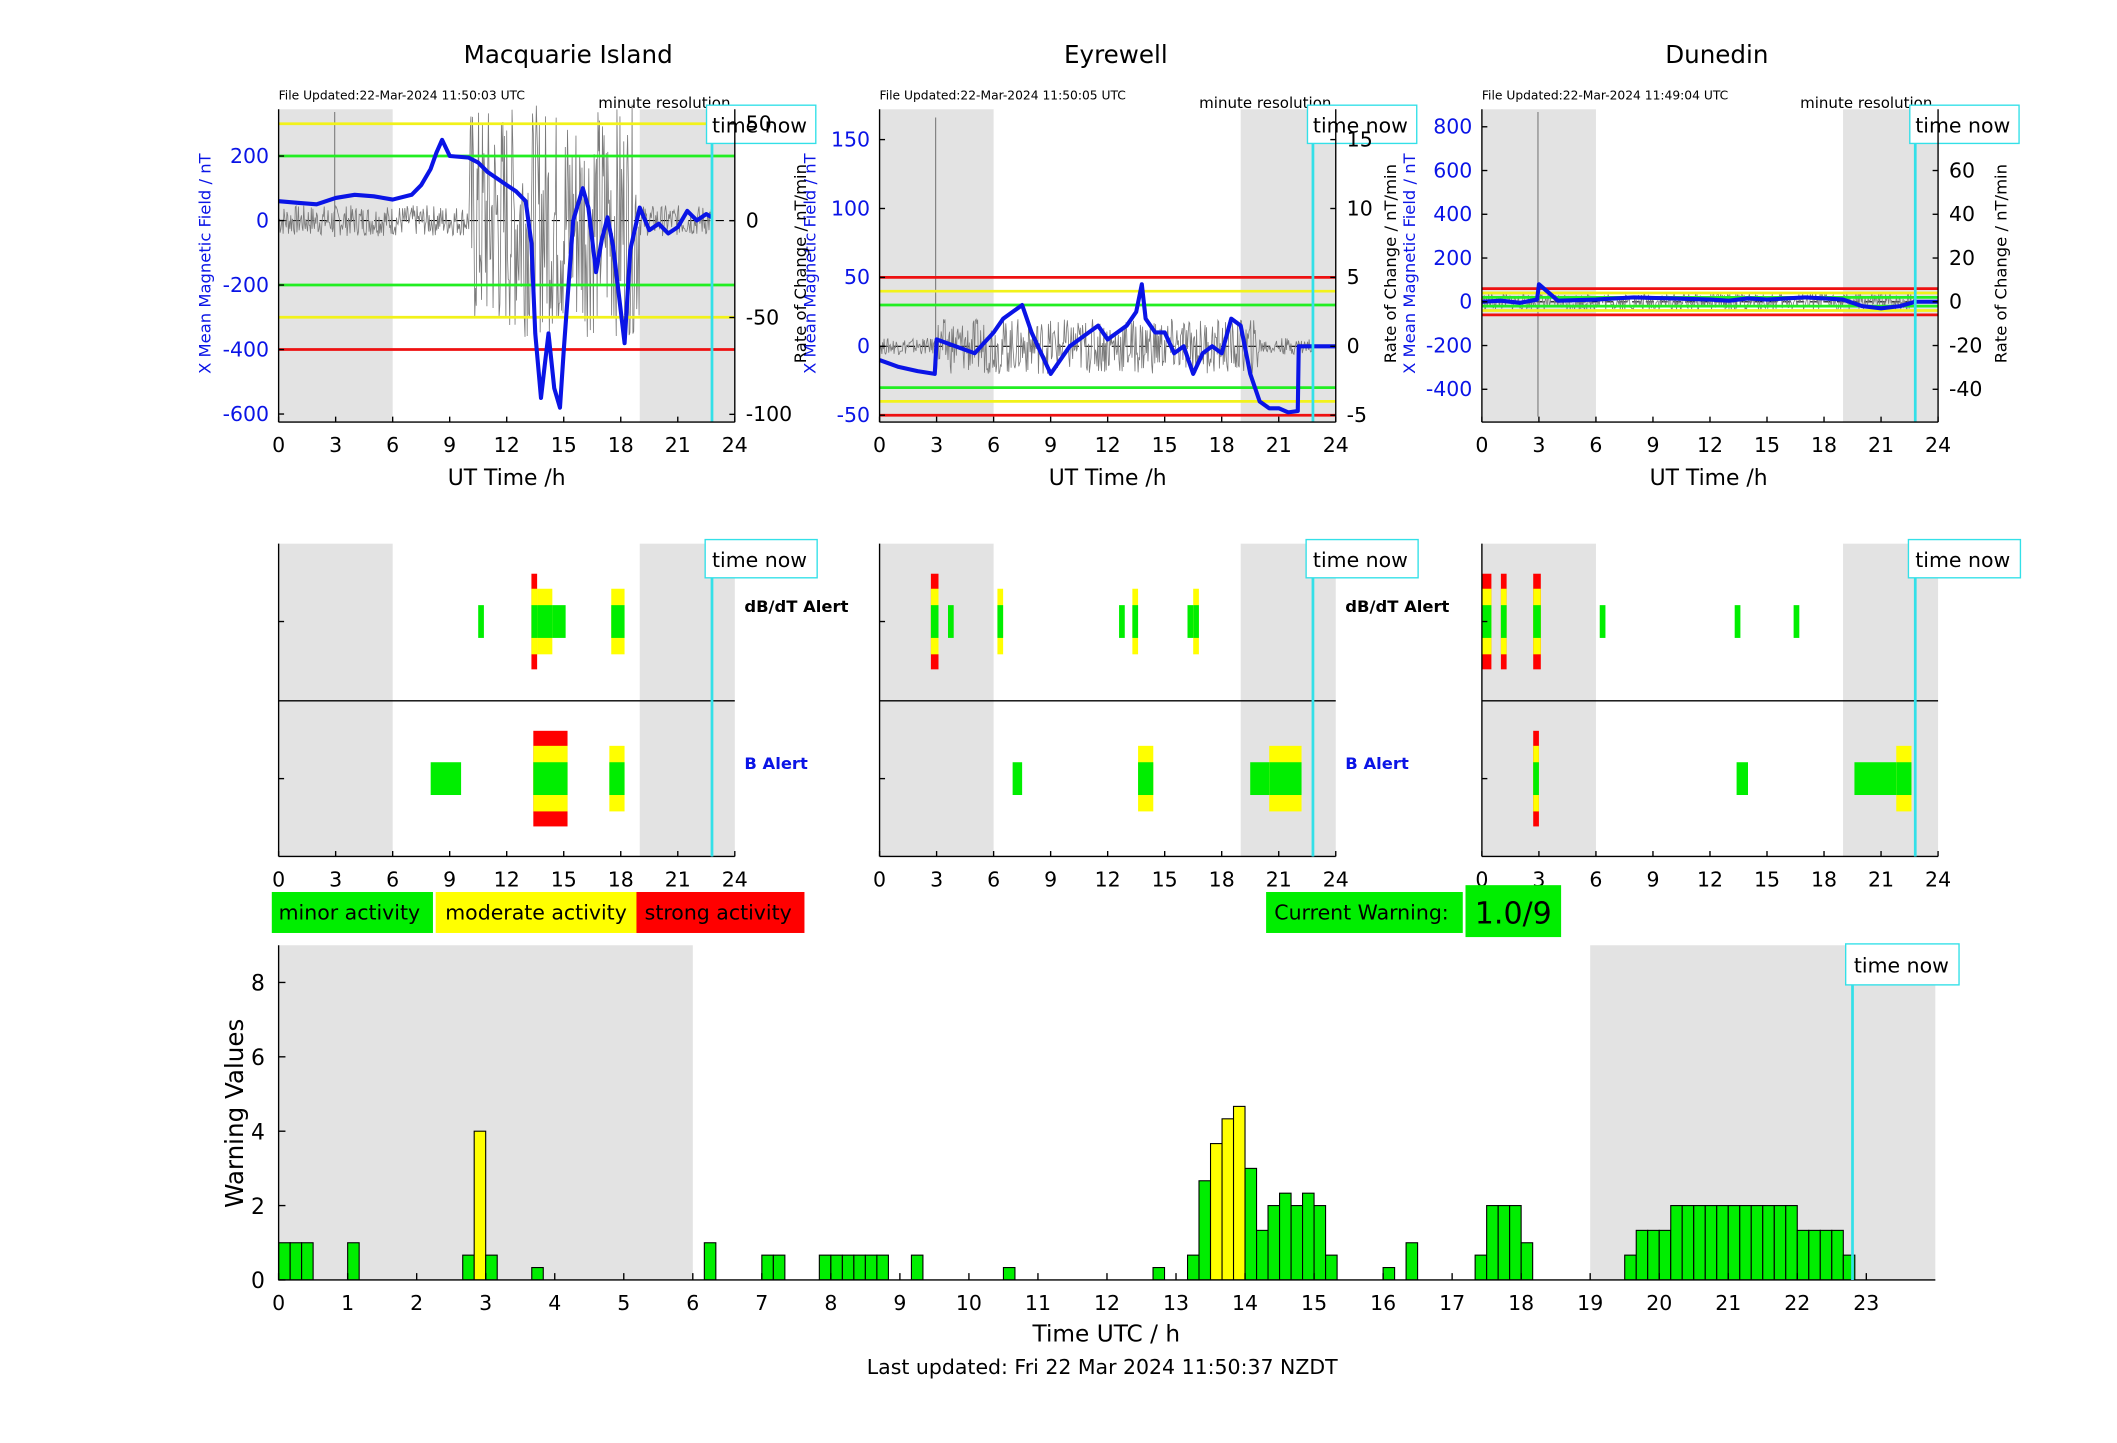  Describe the element at coordinates (258, 984) in the screenshot. I see `y-tick-label: 8` at that location.